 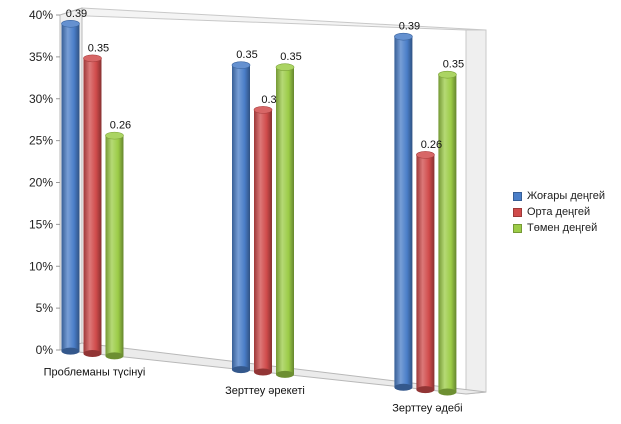 What do you see at coordinates (273, 19) in the screenshot?
I see `top-edge` at bounding box center [273, 19].